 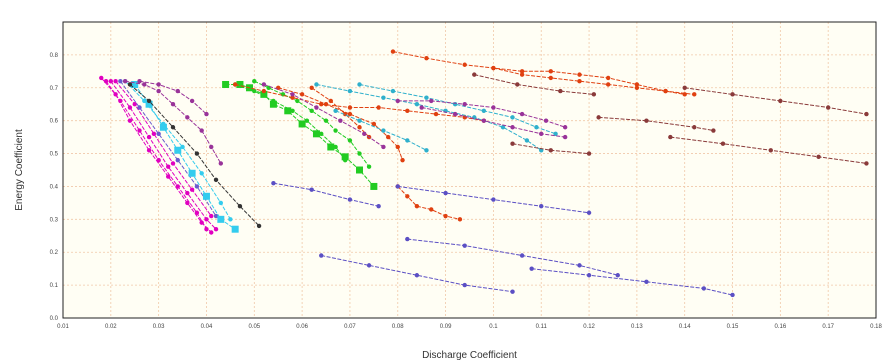 I want to click on y-tick-label: 0.5, so click(x=54, y=155).